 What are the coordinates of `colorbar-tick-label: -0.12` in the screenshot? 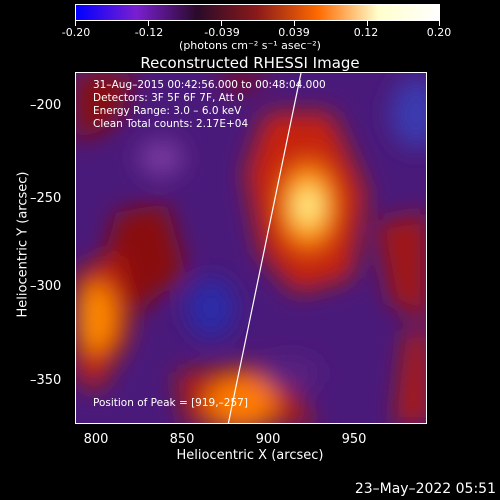 It's located at (149, 32).